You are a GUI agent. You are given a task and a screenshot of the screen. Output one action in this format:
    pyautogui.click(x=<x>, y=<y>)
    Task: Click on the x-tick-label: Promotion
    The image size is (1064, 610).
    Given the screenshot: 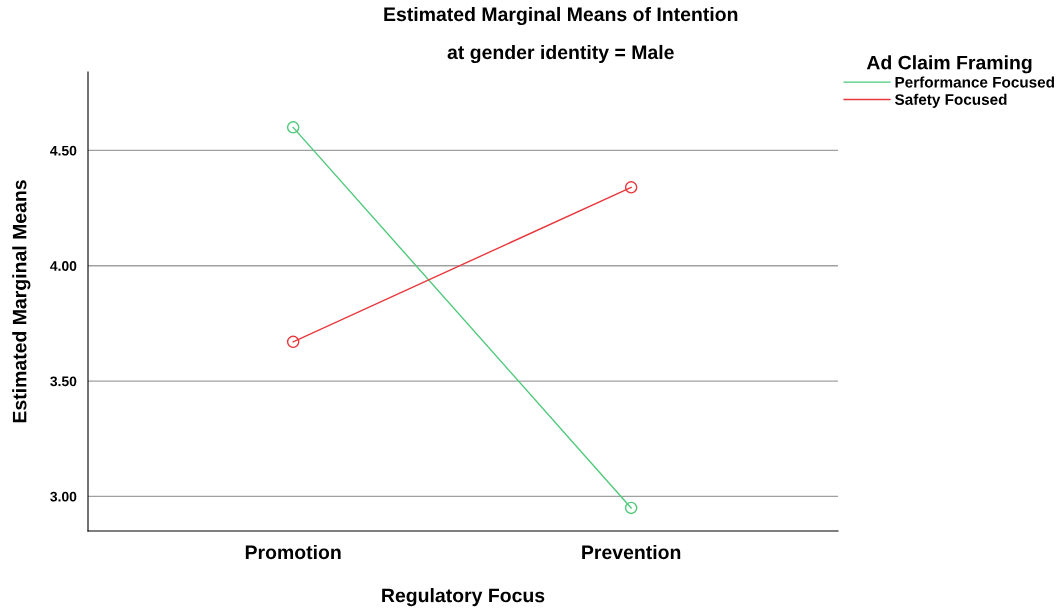 What is the action you would take?
    pyautogui.click(x=293, y=552)
    